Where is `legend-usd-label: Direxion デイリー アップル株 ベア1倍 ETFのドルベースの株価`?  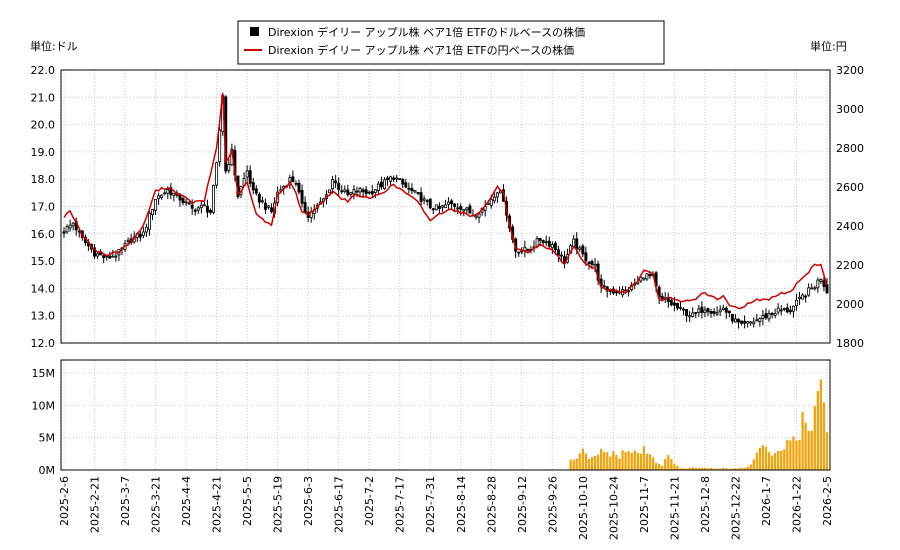
legend-usd-label: Direxion デイリー アップル株 ベア1倍 ETFのドルベースの株価 is located at coordinates (426, 32).